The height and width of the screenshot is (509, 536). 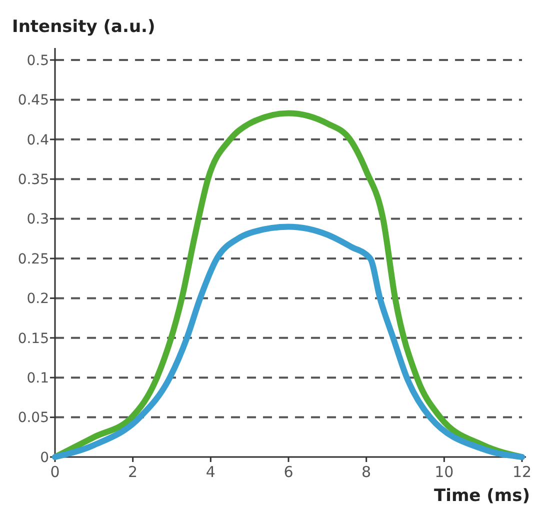 I want to click on y-tick-label: 0, so click(x=44, y=458).